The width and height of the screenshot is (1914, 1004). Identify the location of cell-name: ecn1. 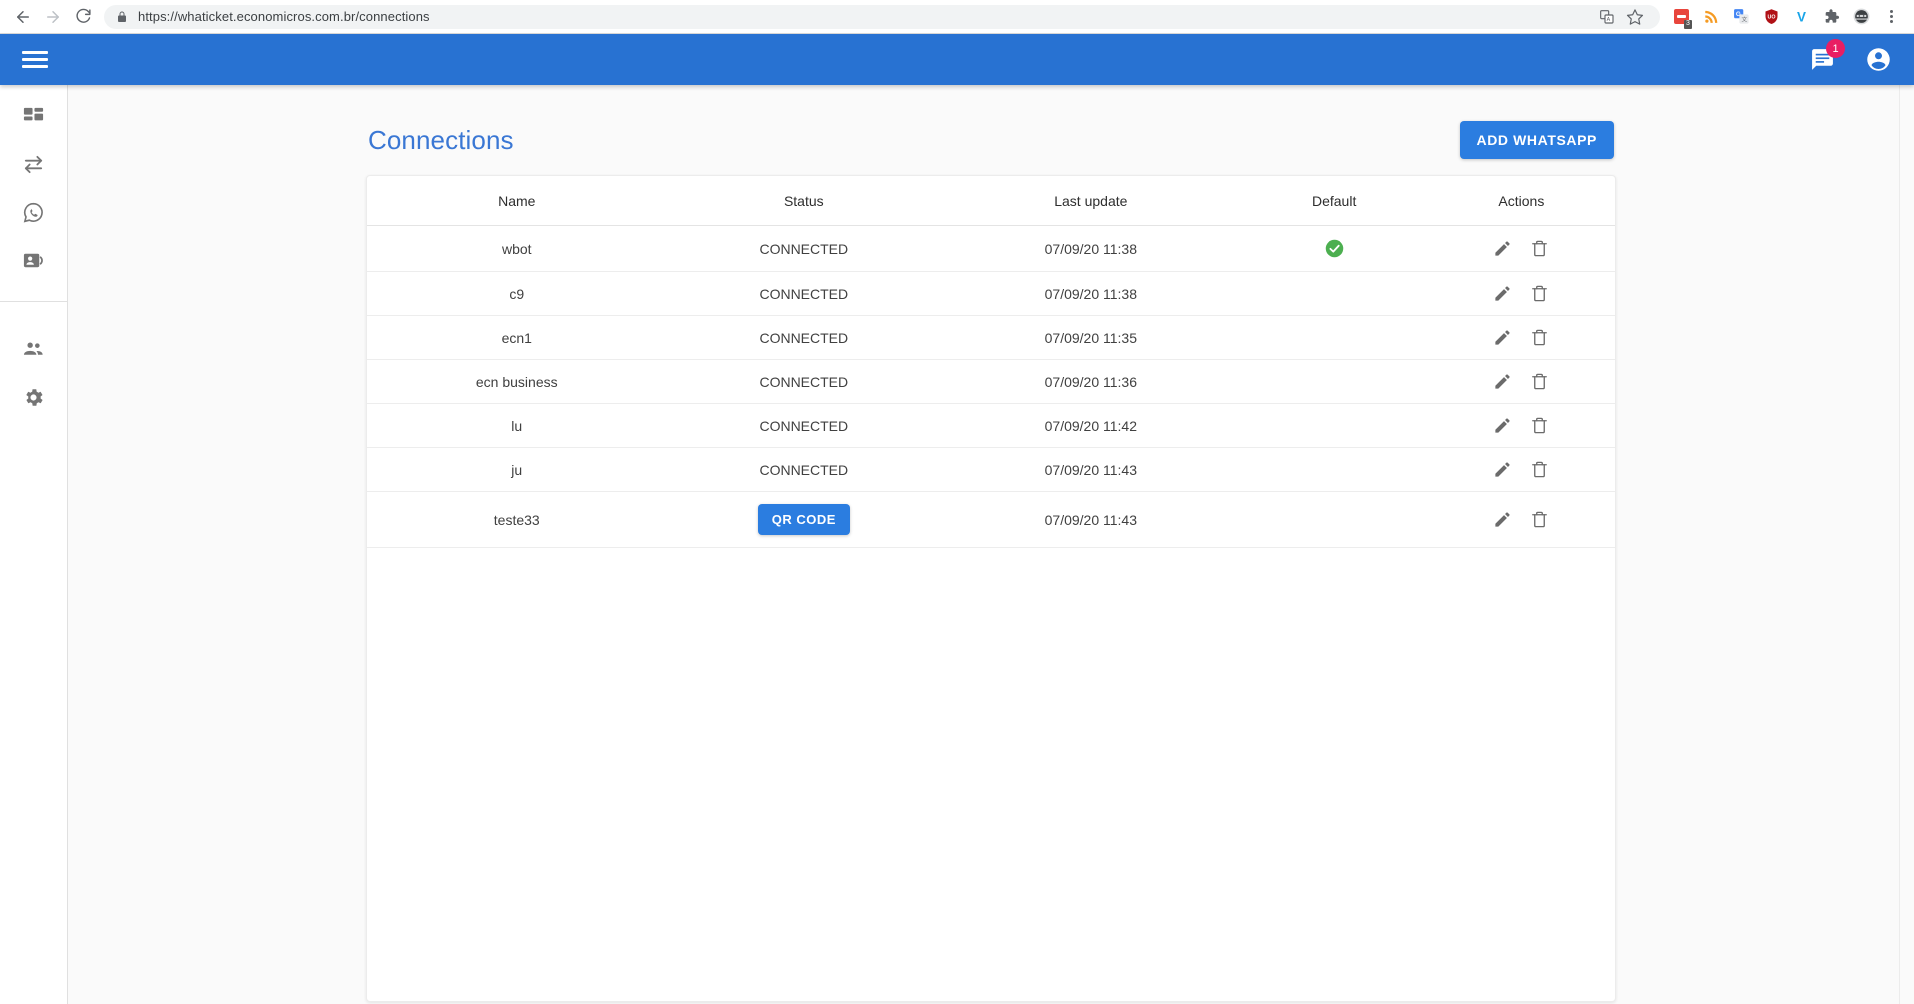
(517, 337).